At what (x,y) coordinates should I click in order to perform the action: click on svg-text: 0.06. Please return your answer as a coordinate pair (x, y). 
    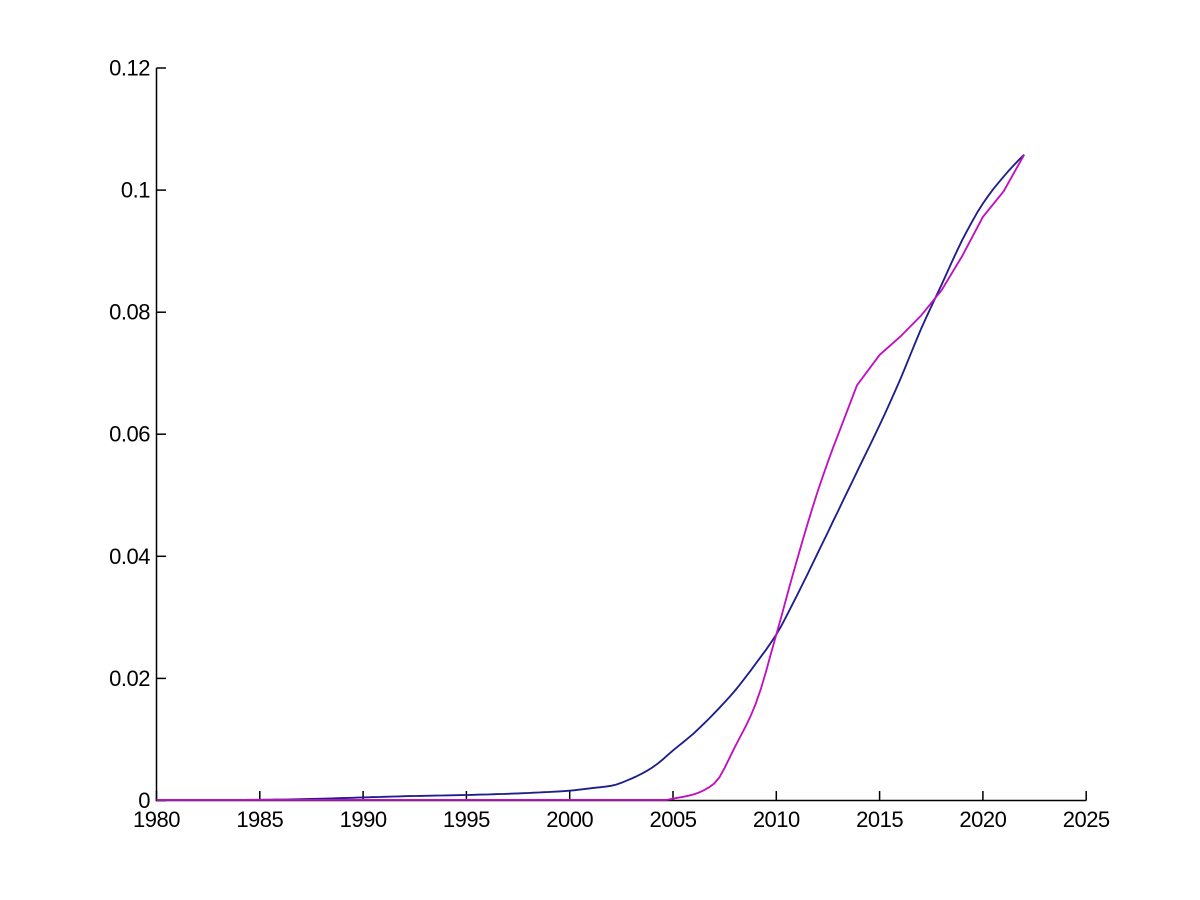
    Looking at the image, I should click on (129, 434).